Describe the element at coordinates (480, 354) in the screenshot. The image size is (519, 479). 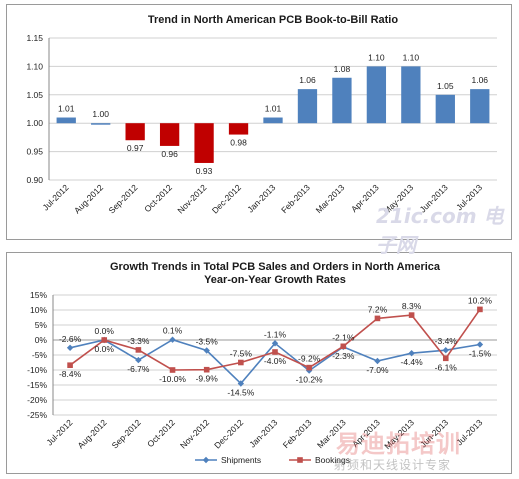
I see `chart2-data-label-shipments: -1.5%` at that location.